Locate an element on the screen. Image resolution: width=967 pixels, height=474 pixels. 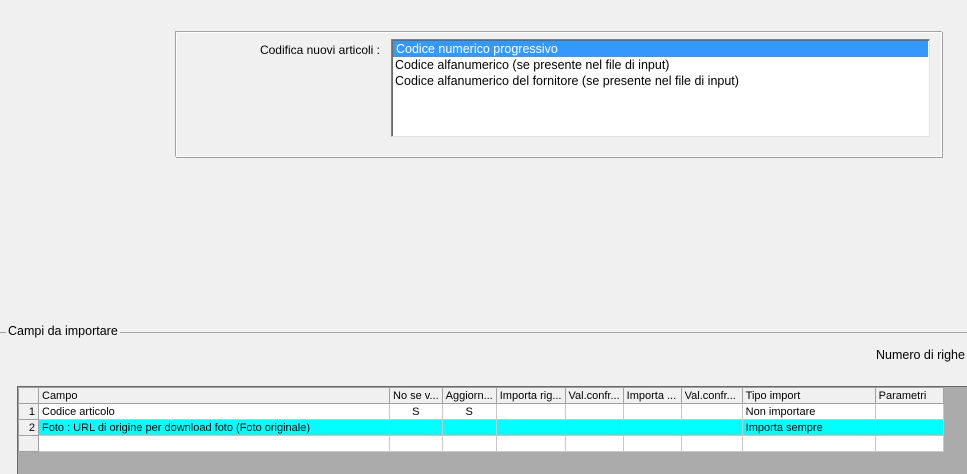
column-header: Tipo import is located at coordinates (808, 395).